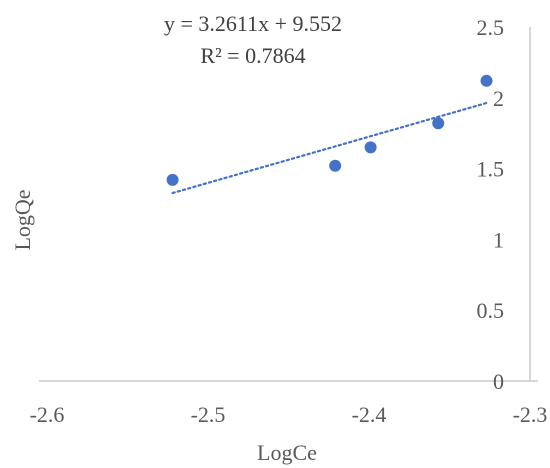  I want to click on y-tick-label: 0.5, so click(491, 310).